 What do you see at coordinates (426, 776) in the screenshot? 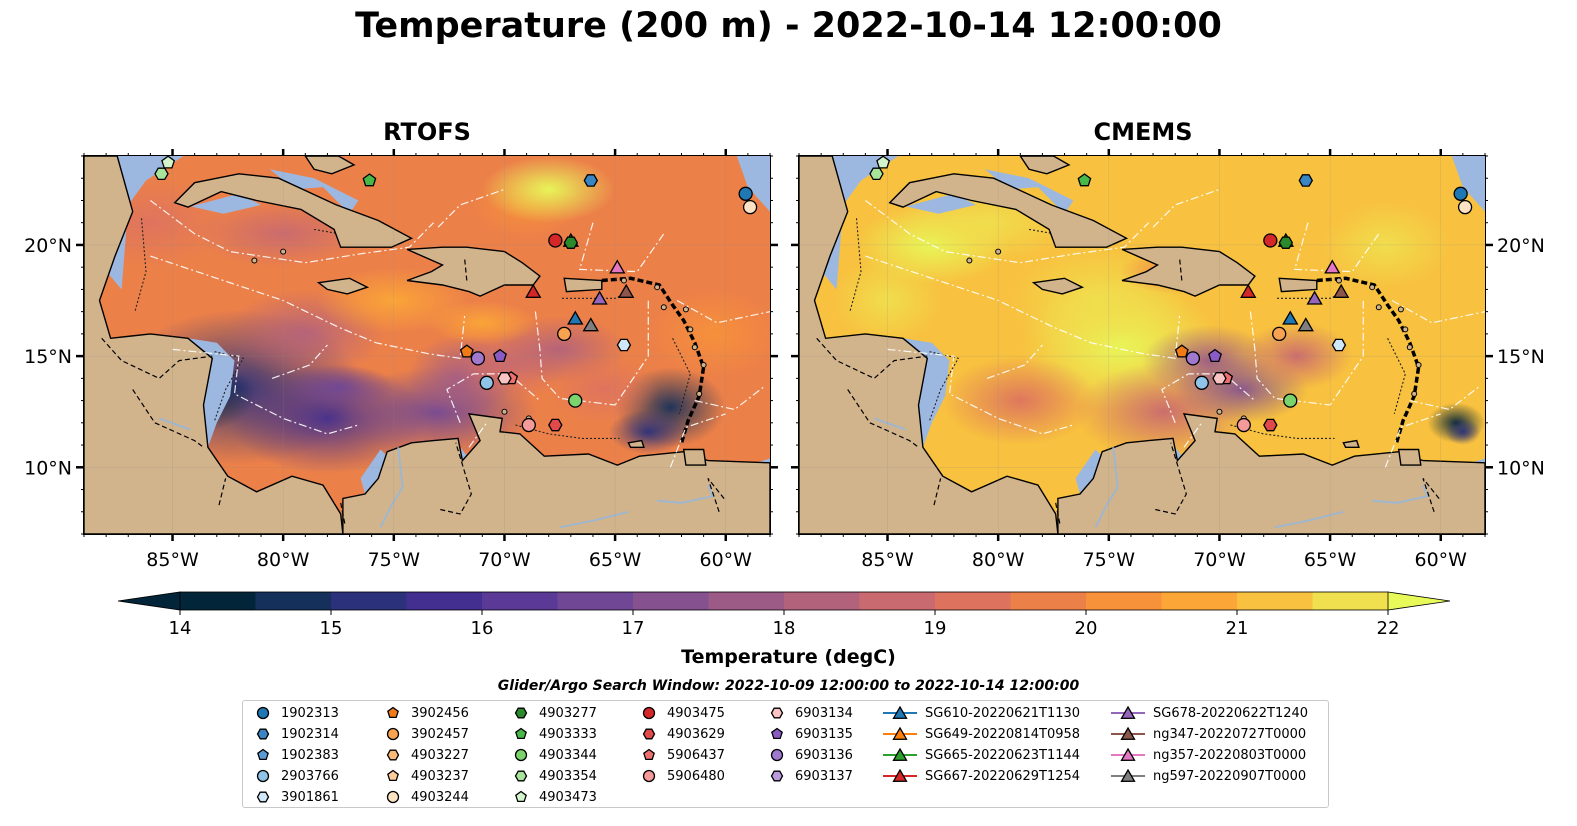
I see `legend-item: 4903237` at bounding box center [426, 776].